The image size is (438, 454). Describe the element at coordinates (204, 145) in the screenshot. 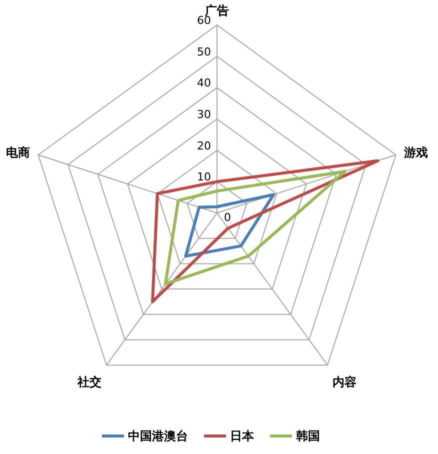

I see `y-tick-label: 20` at that location.